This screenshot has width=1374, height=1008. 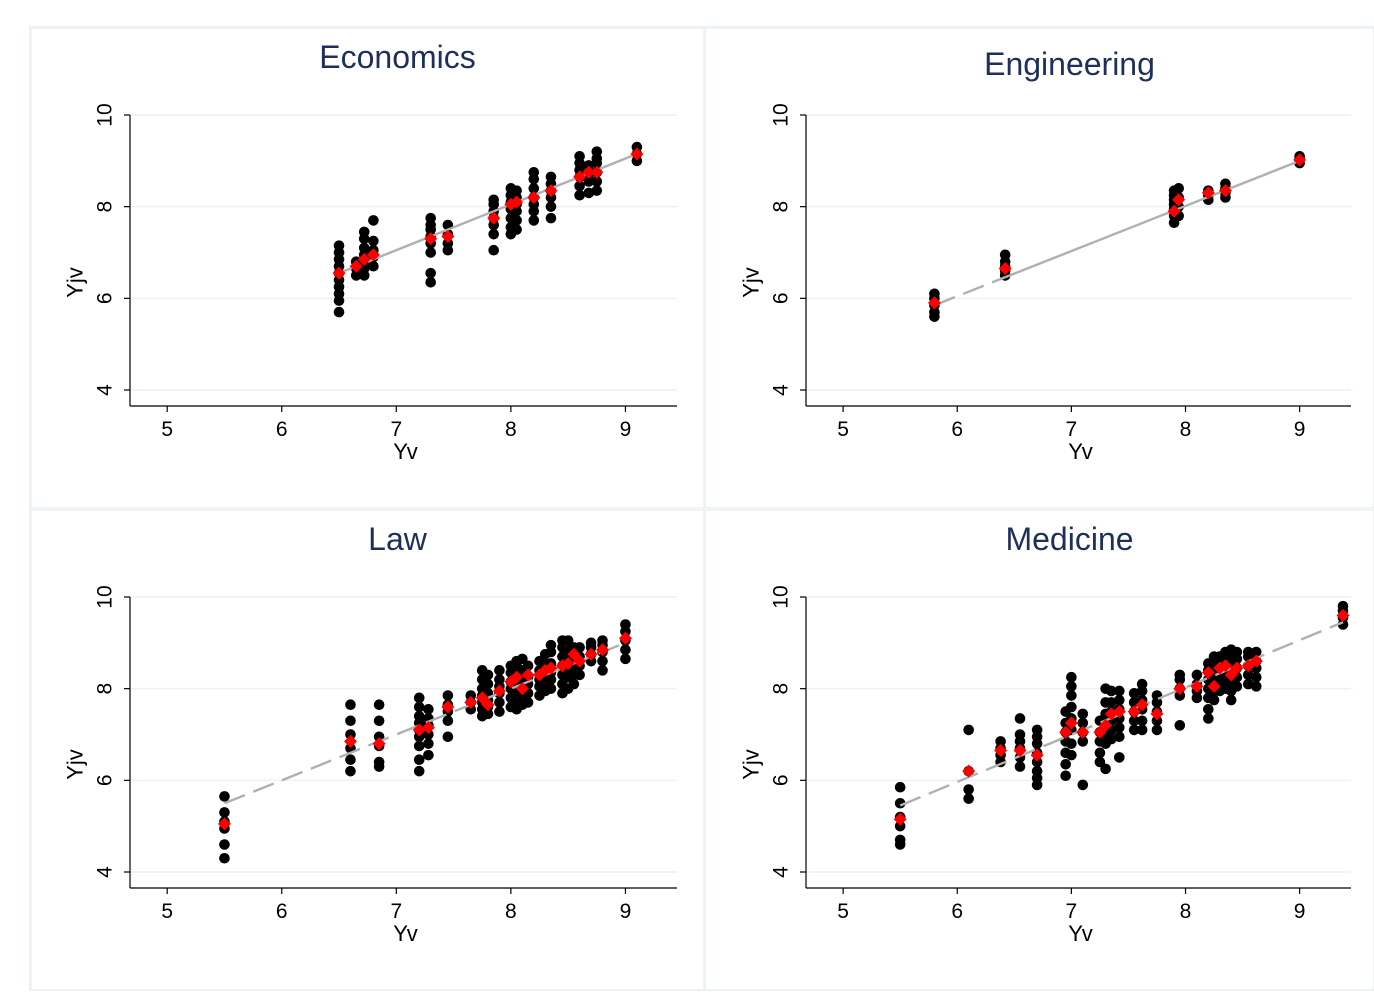 I want to click on y-axis-label: Yjv, so click(x=751, y=282).